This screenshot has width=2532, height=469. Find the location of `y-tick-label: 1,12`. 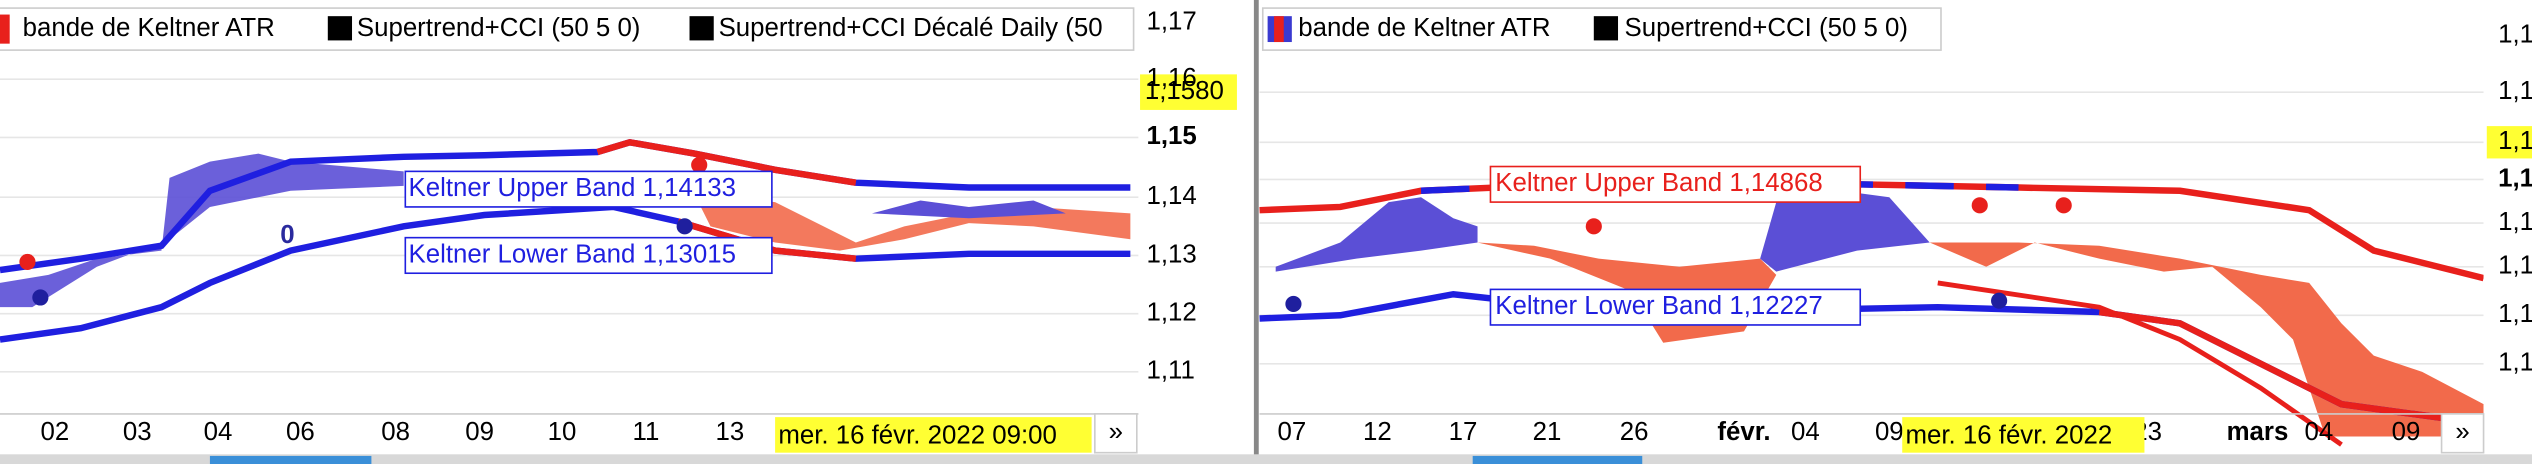

y-tick-label: 1,12 is located at coordinates (1172, 312).